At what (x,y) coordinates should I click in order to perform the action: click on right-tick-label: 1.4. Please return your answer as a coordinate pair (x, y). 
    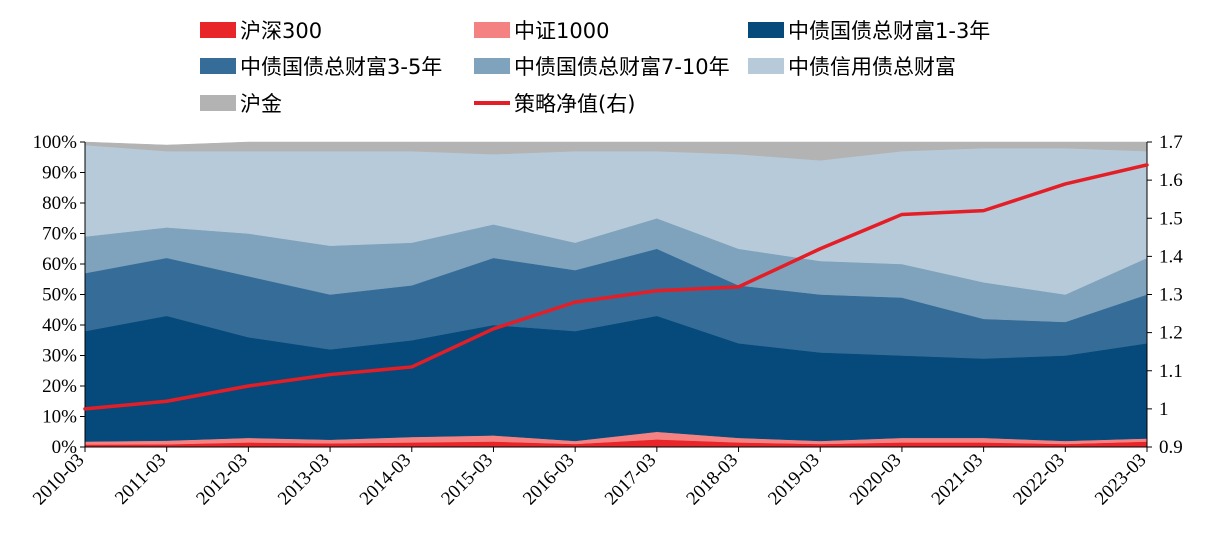
    Looking at the image, I should click on (1171, 256).